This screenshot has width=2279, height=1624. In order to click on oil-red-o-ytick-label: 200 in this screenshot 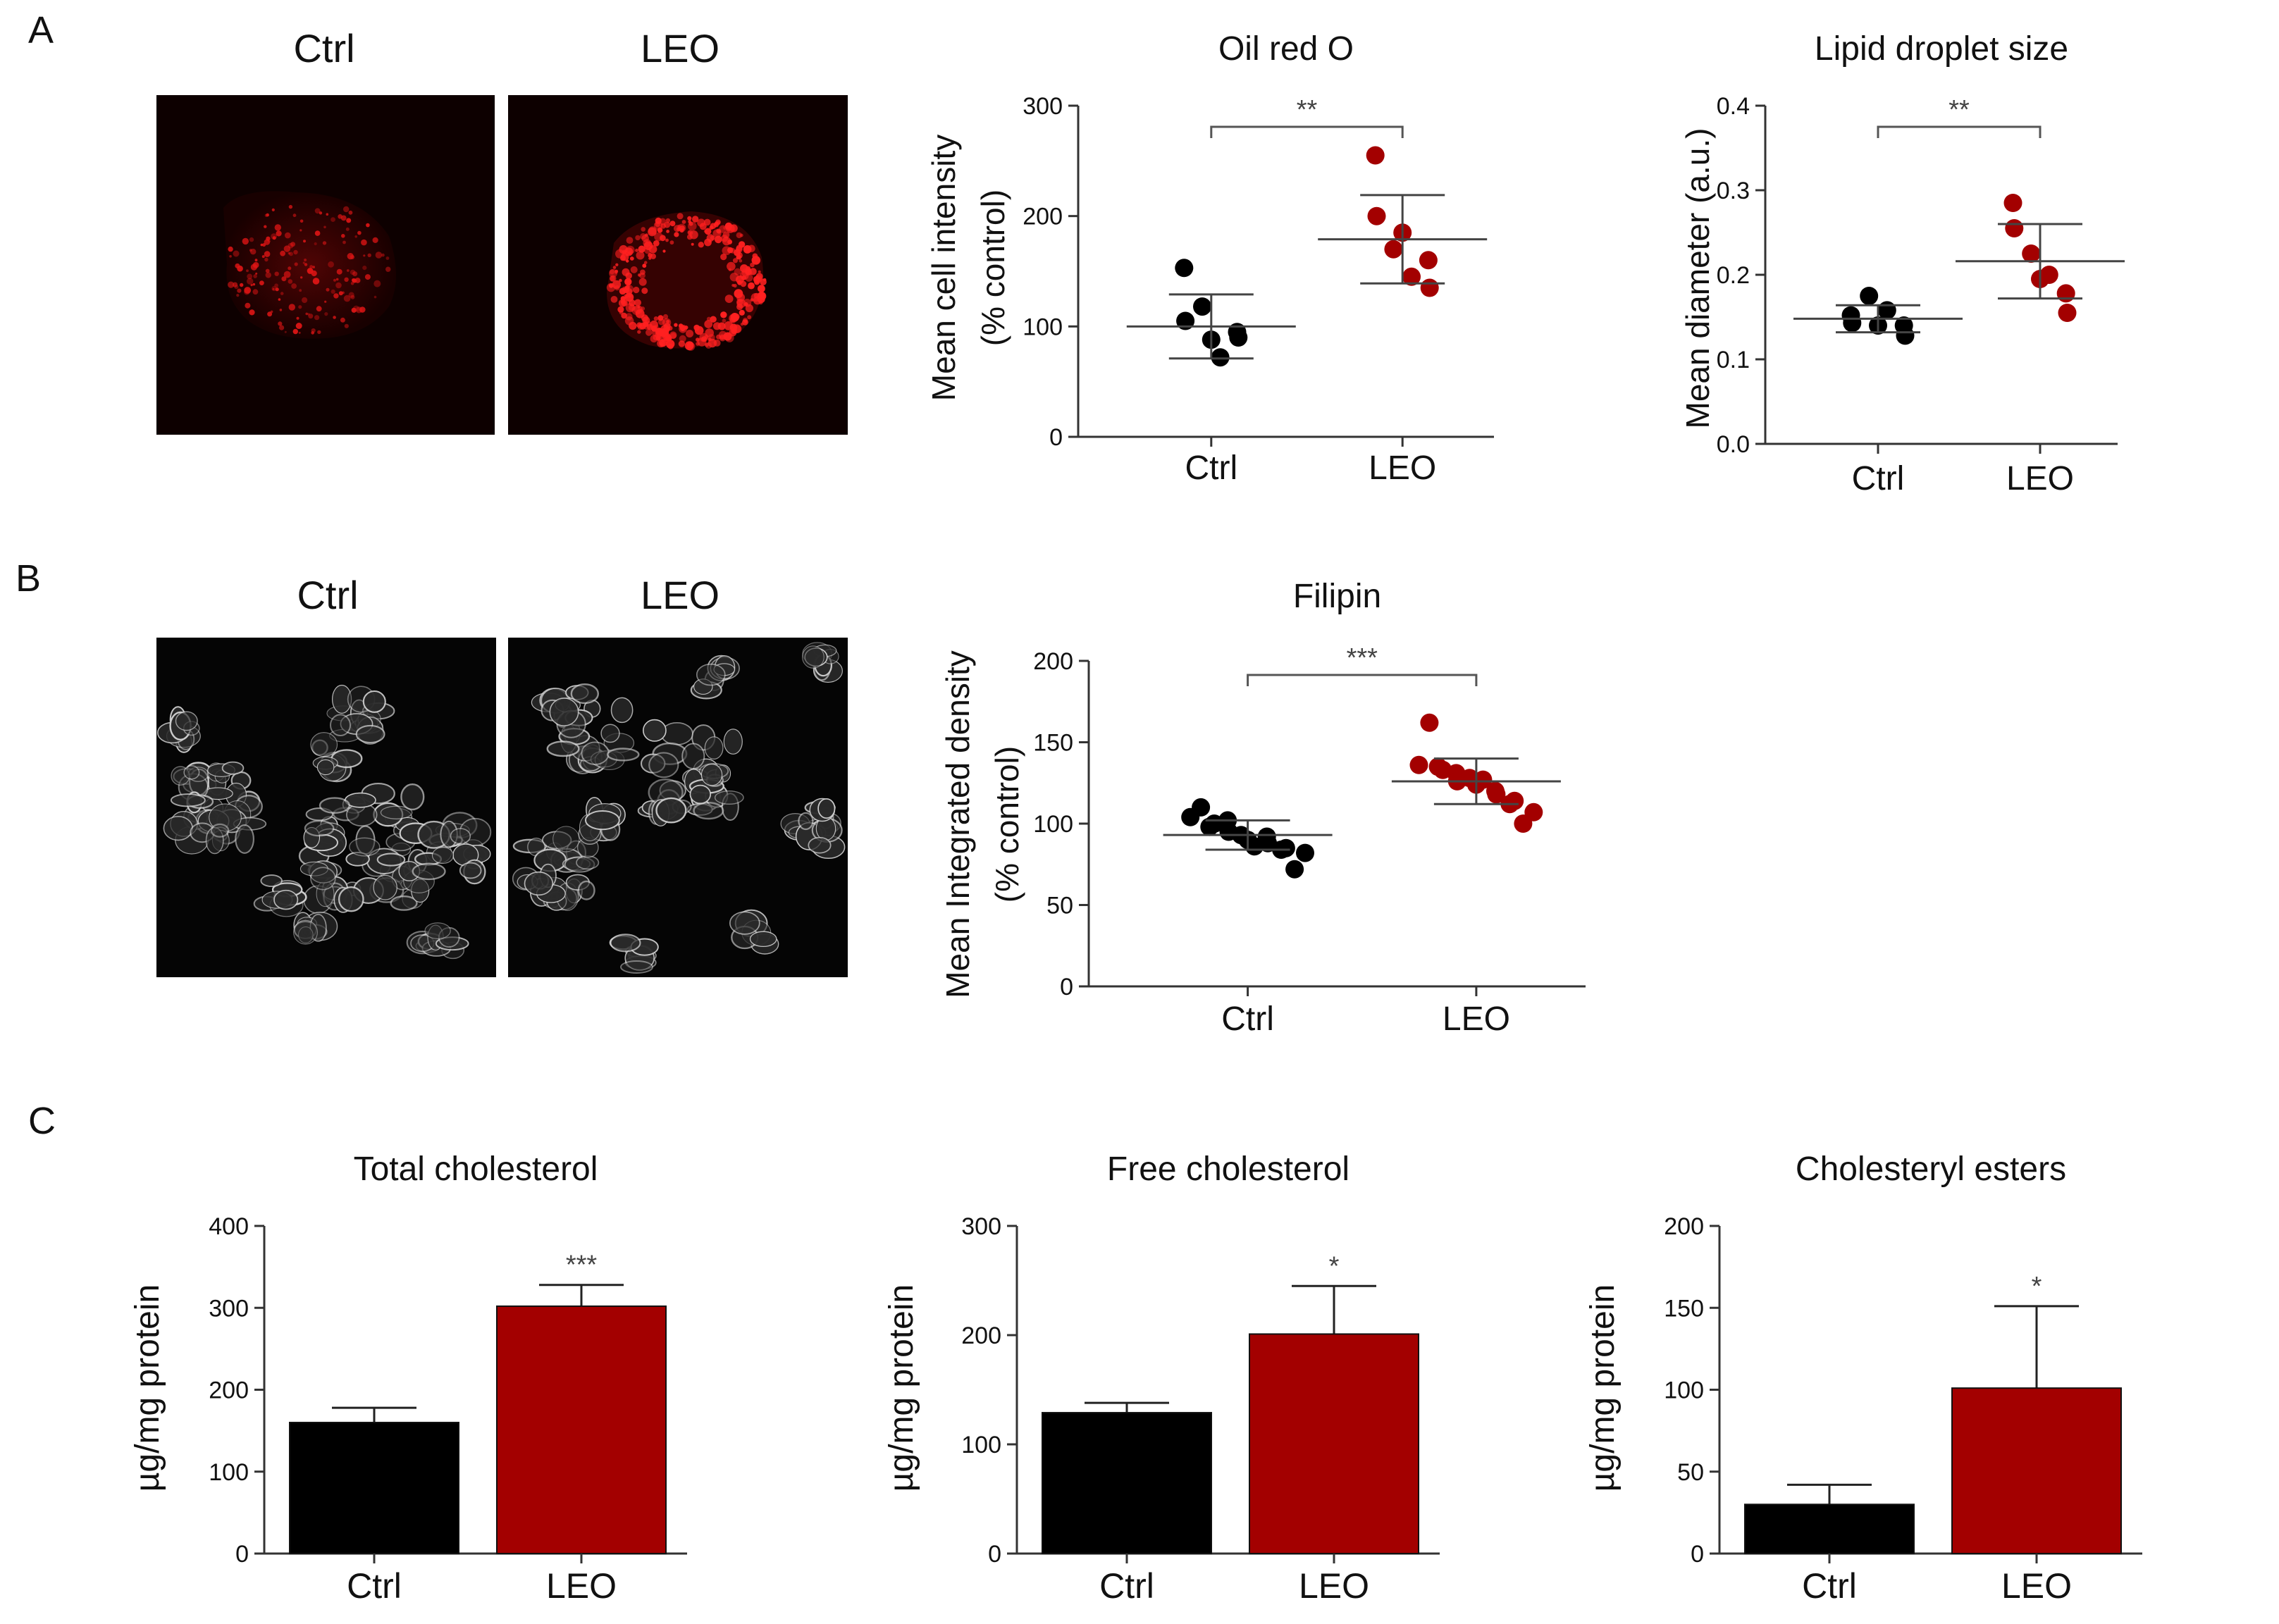, I will do `click(1043, 217)`.